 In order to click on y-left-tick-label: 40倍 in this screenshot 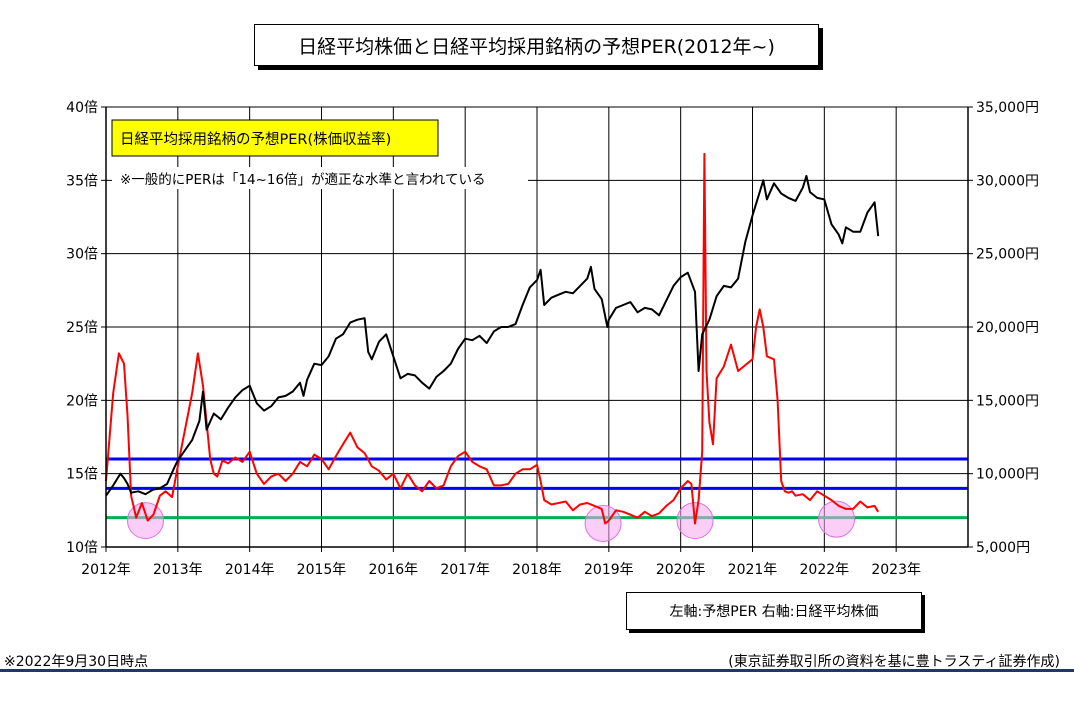, I will do `click(82, 108)`.